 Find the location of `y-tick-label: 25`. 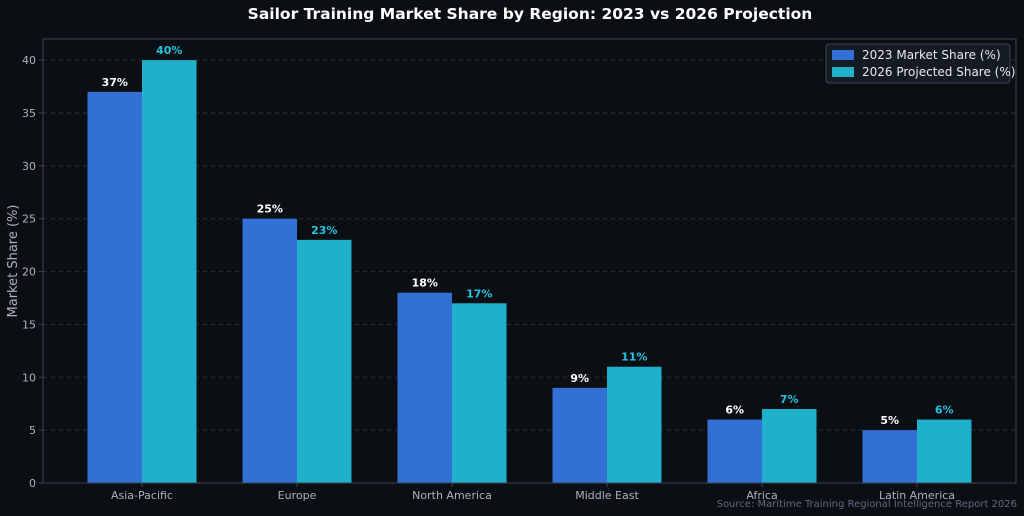

y-tick-label: 25 is located at coordinates (29, 219).